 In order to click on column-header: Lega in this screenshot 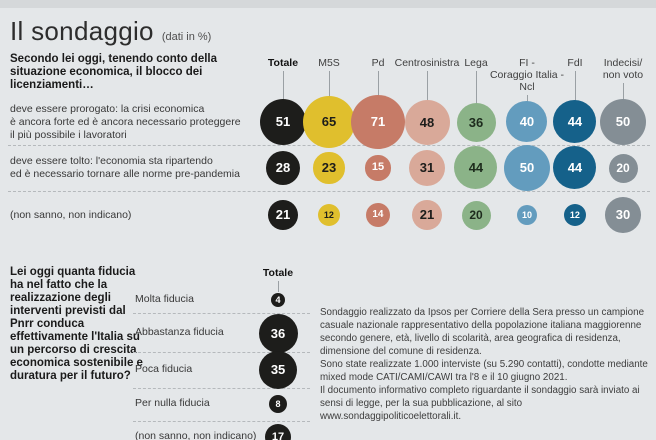, I will do `click(476, 63)`.